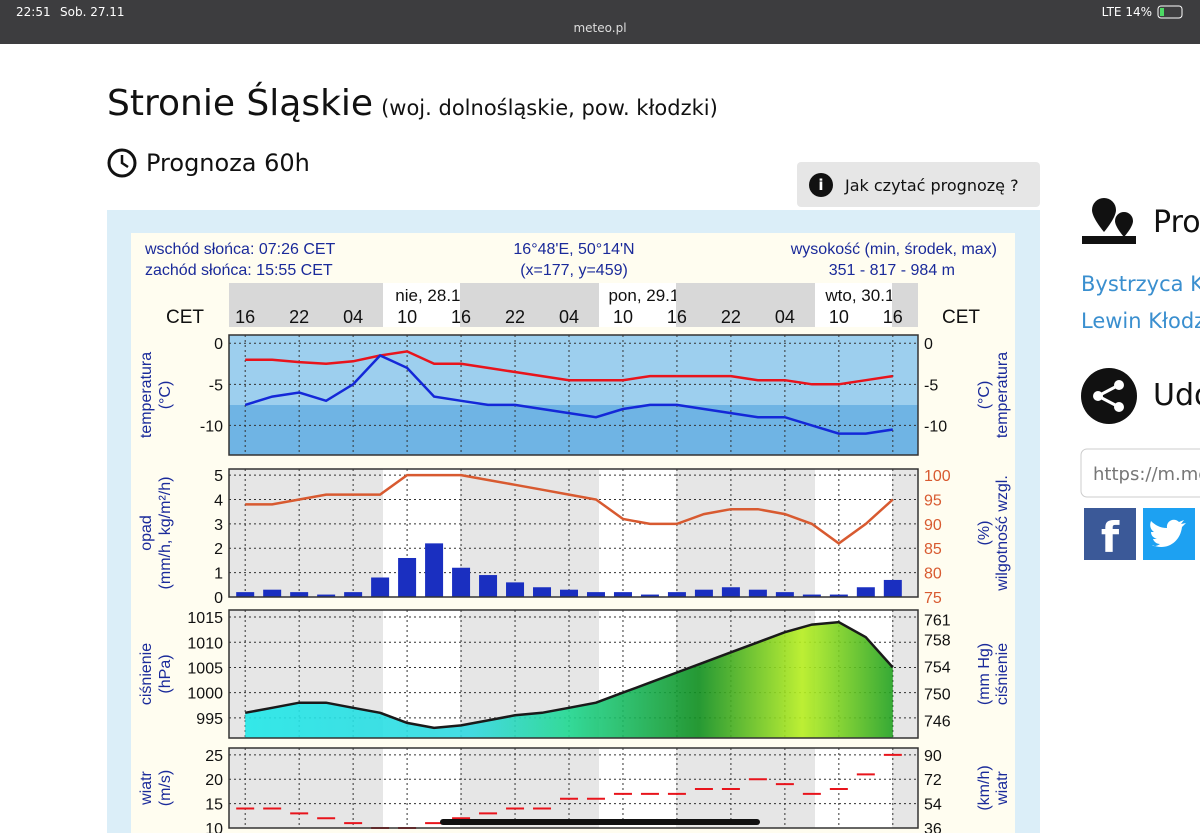 The height and width of the screenshot is (833, 1200). I want to click on y-tick-label: 2, so click(218, 549).